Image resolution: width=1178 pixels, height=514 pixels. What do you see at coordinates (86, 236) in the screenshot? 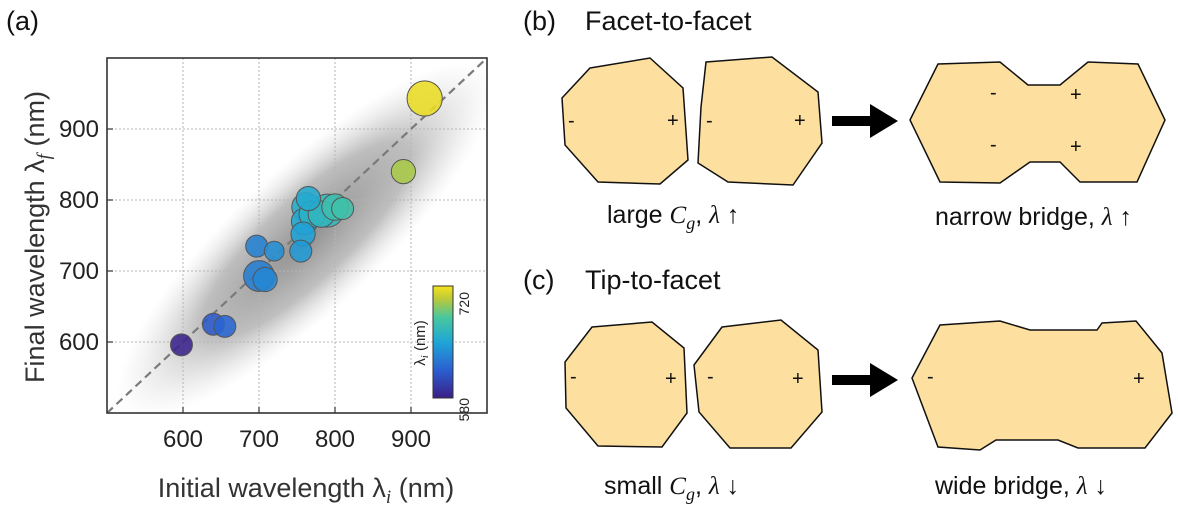
I see `y-ticks: 600 700 800 900` at bounding box center [86, 236].